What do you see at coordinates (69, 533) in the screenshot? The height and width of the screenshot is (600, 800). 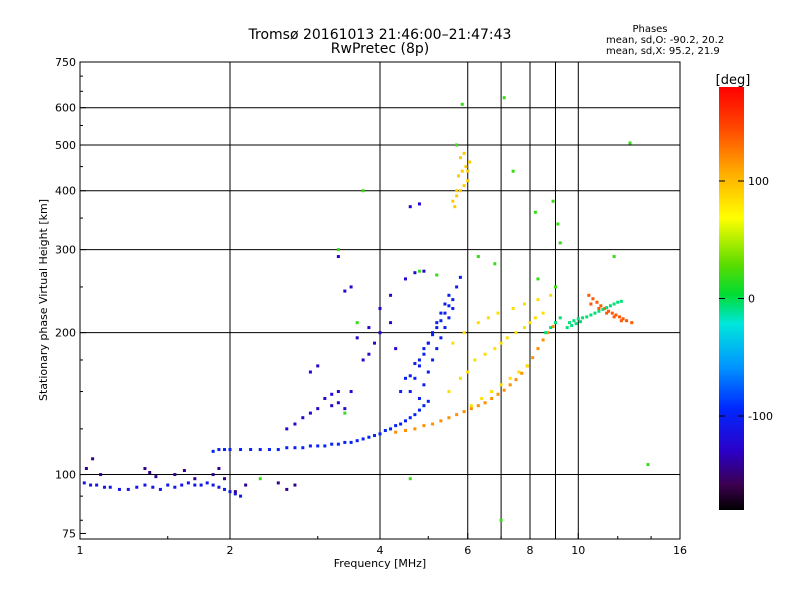 I see `y-tick-label: 75` at bounding box center [69, 533].